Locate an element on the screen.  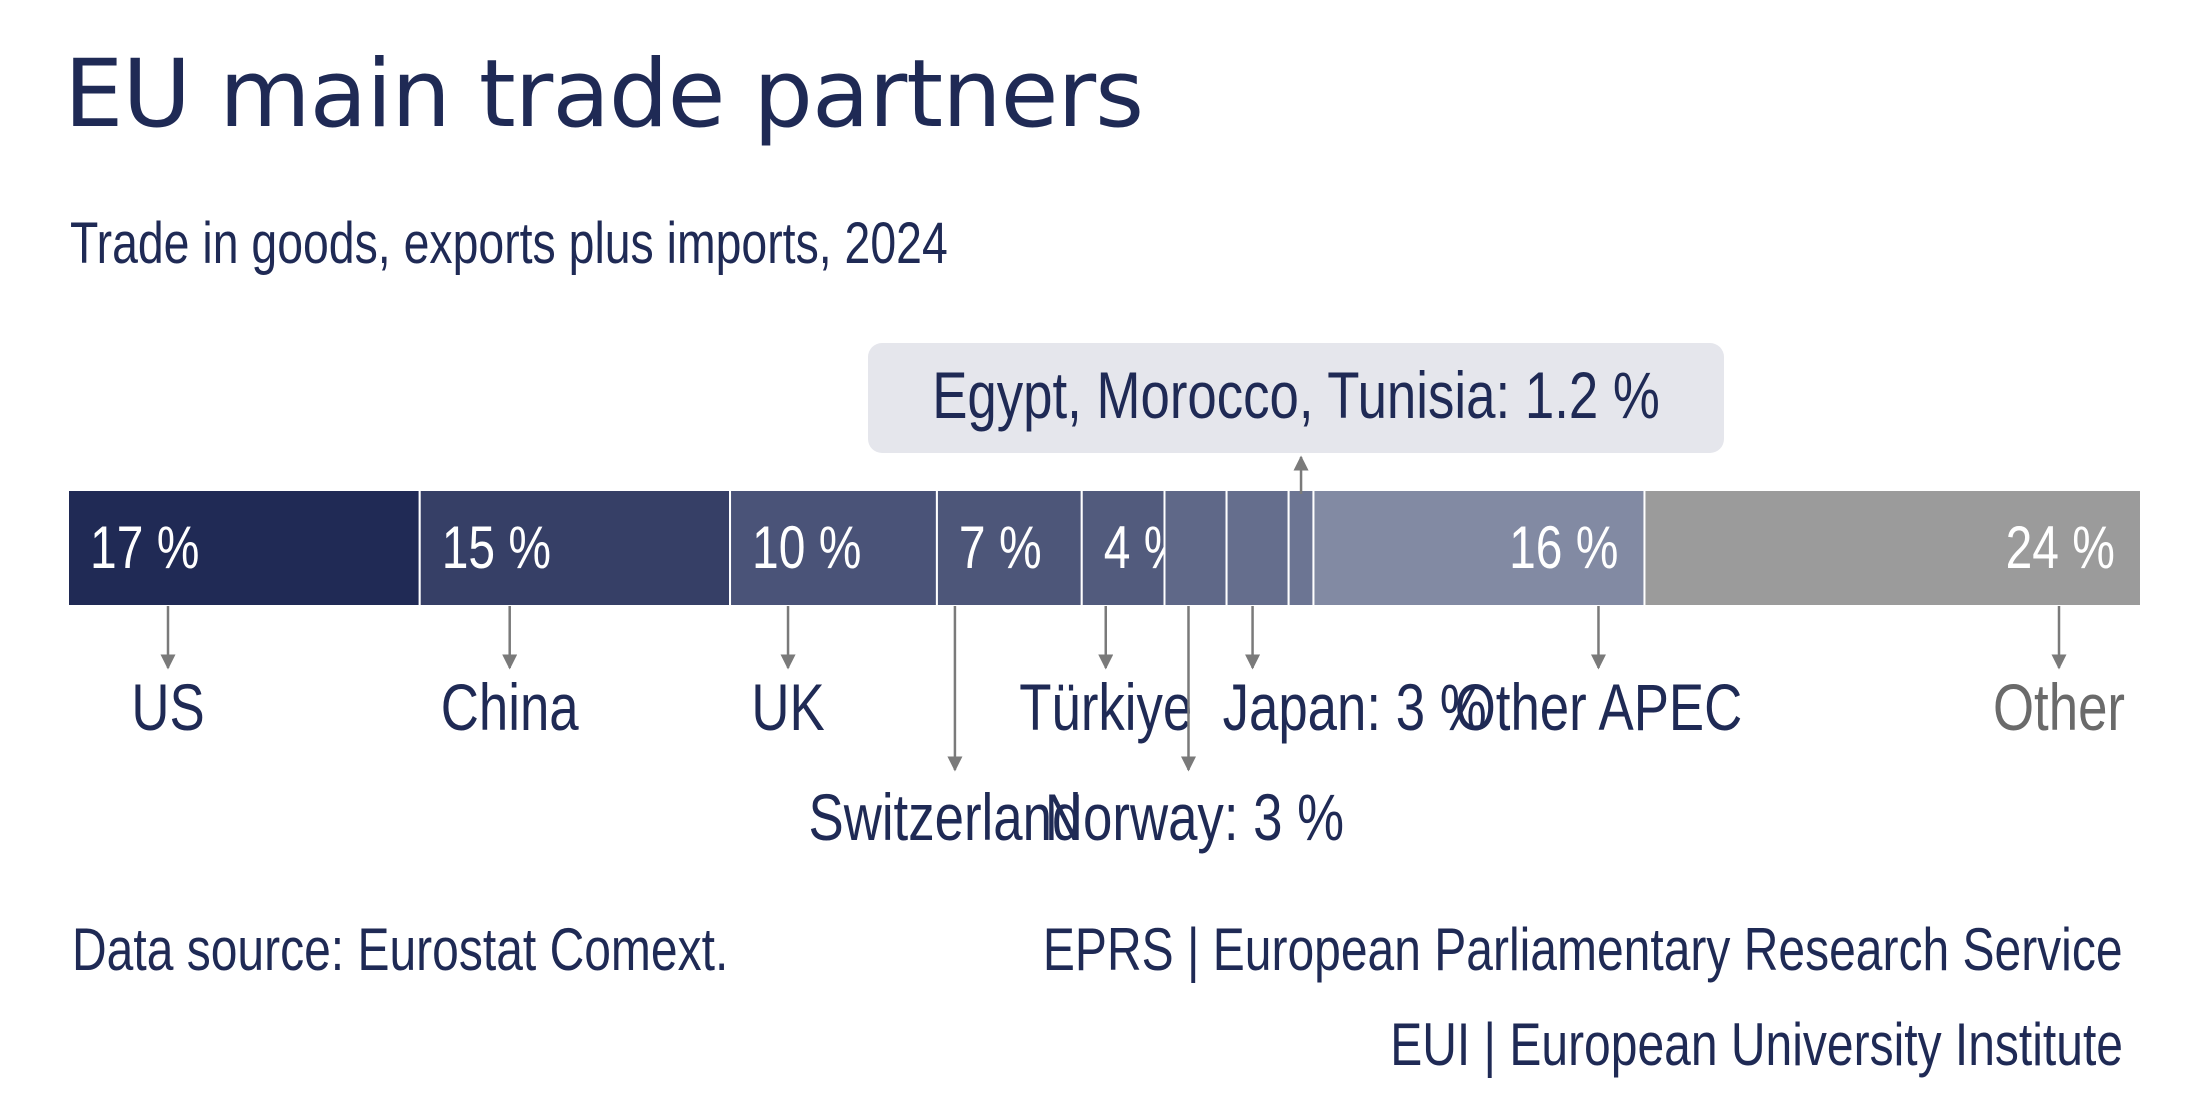
name-label-china: China is located at coordinates (510, 707).